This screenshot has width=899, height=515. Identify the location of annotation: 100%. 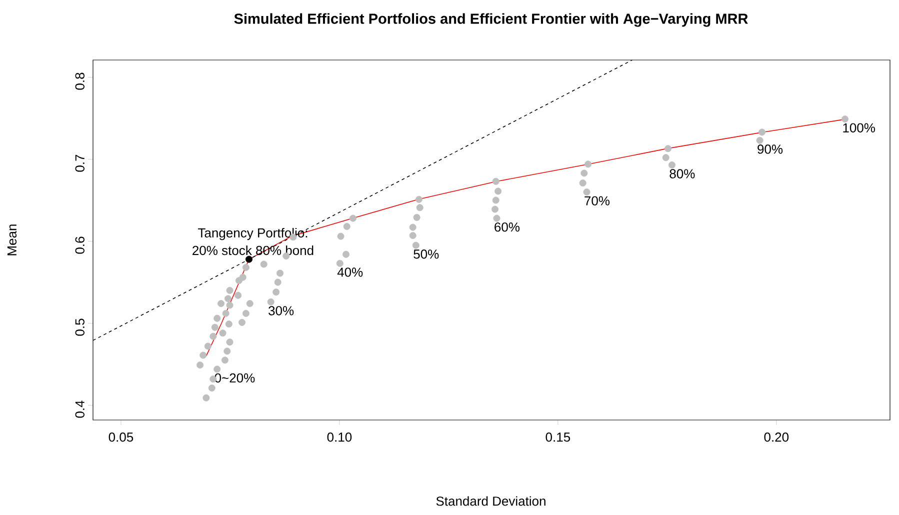
(859, 127).